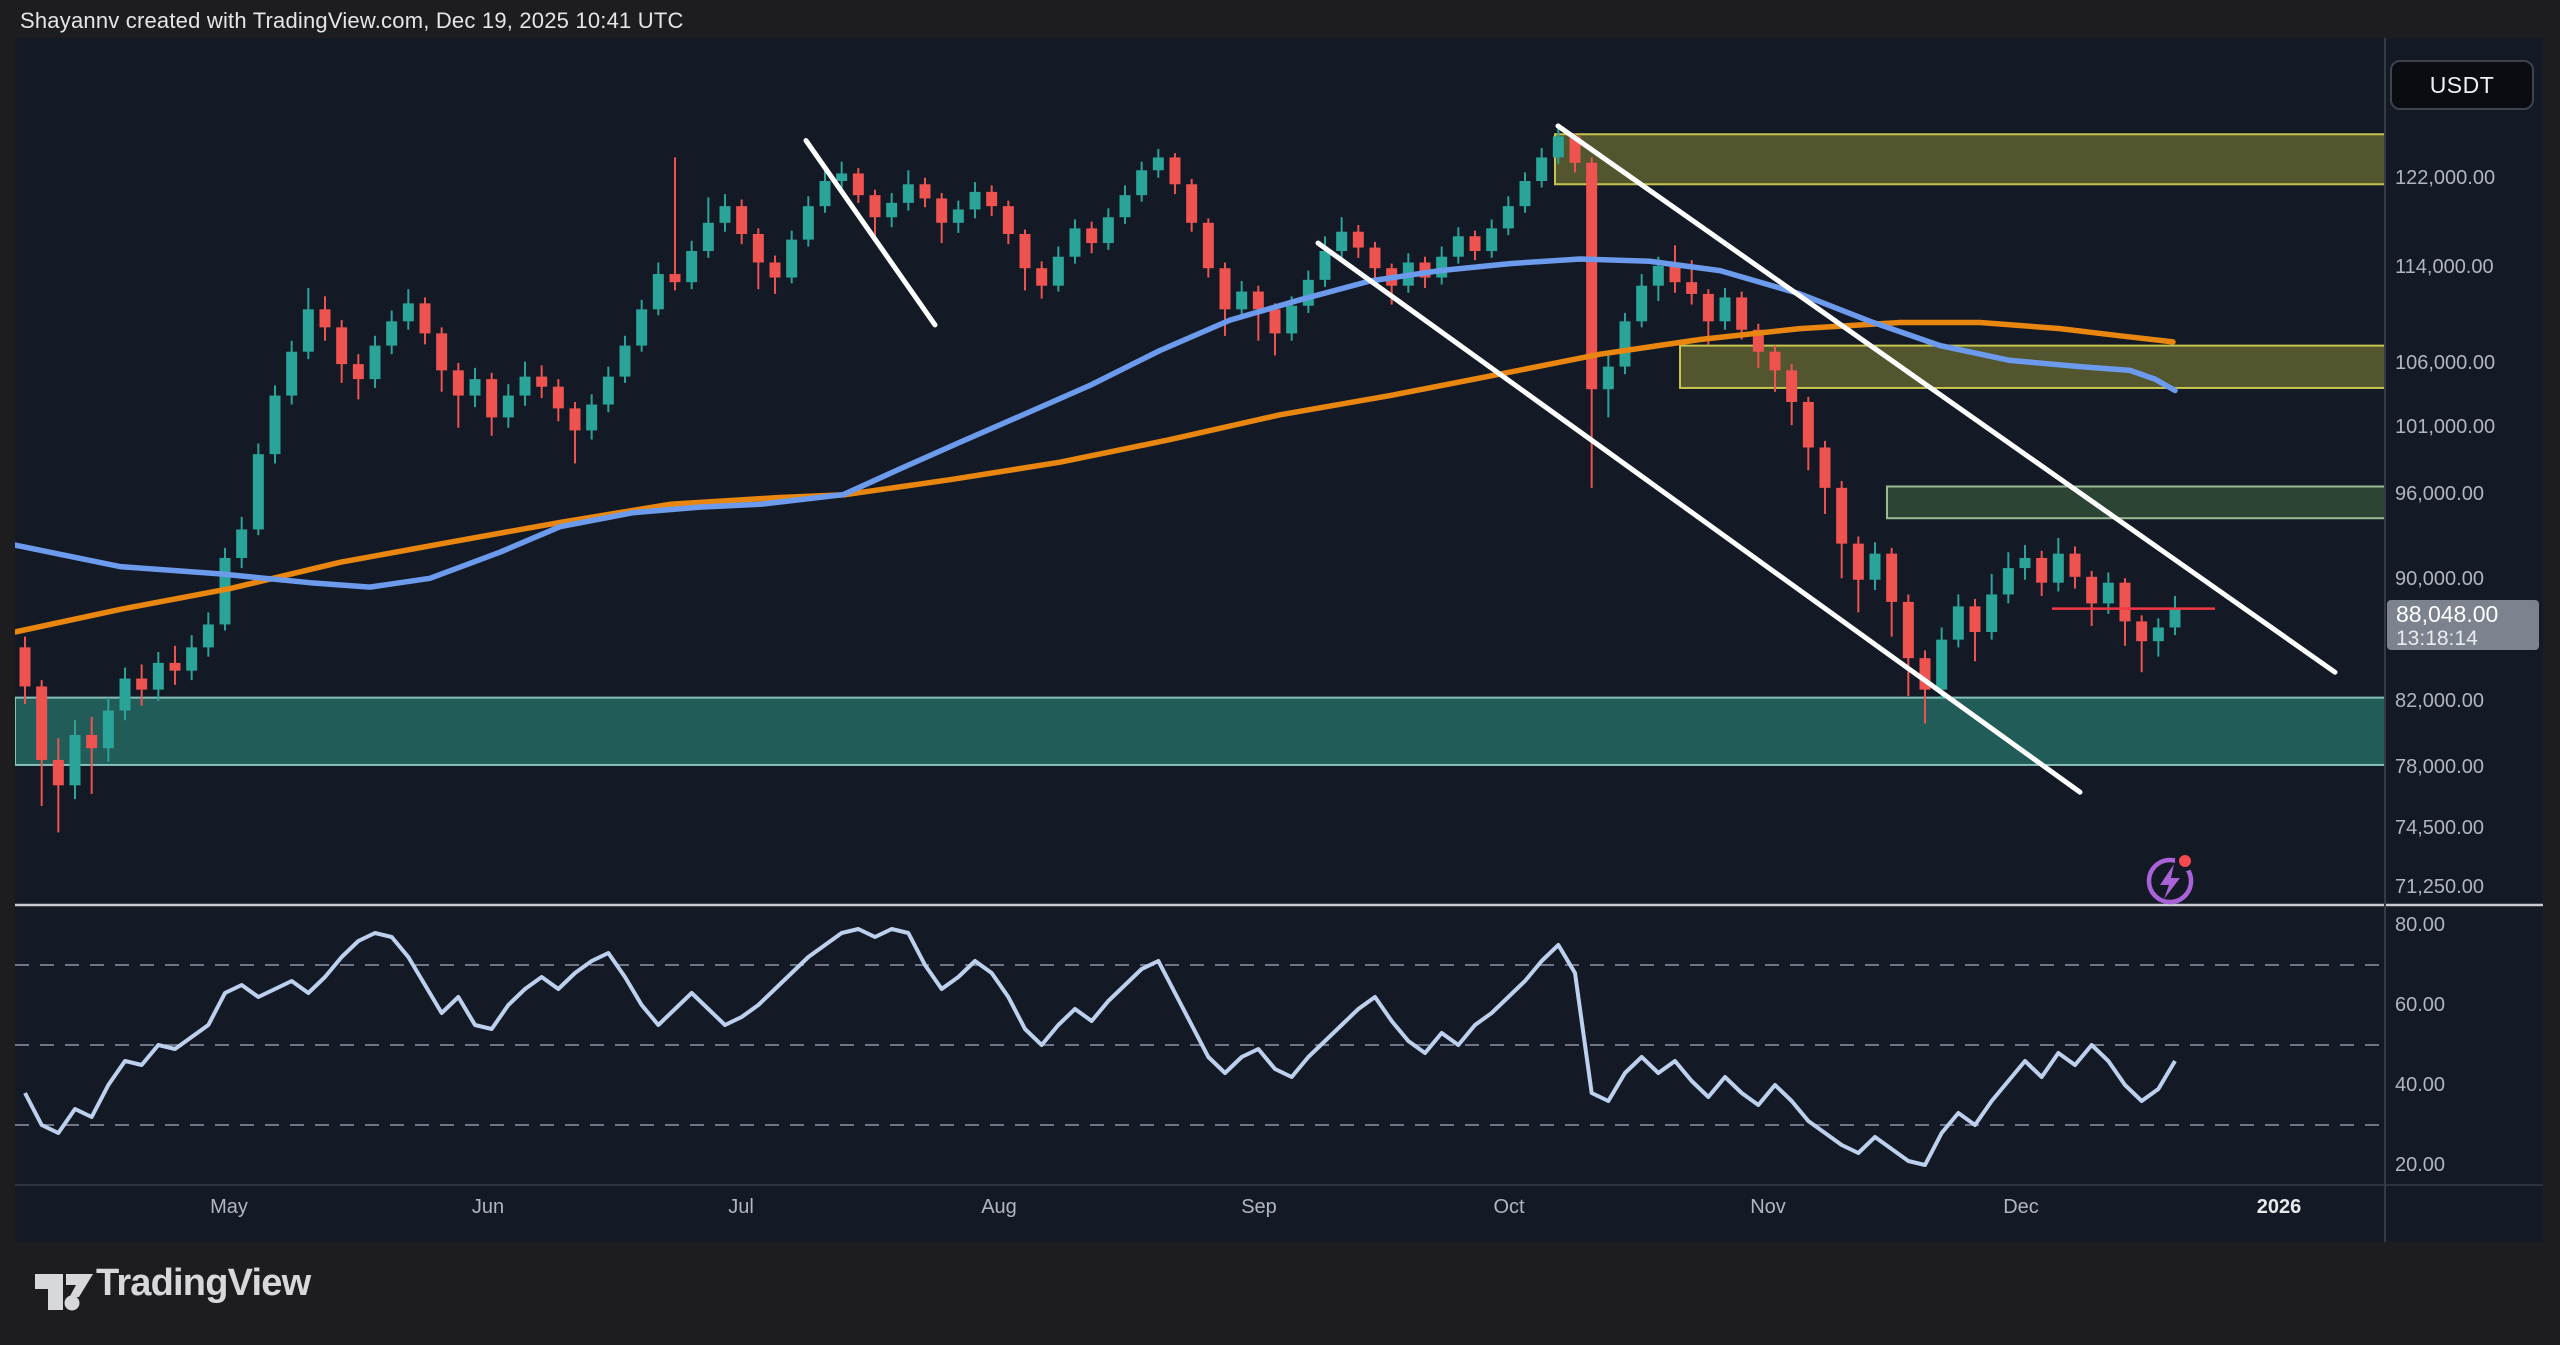 This screenshot has height=1345, width=2560. I want to click on bar-countdown: 13:18:14, so click(2437, 638).